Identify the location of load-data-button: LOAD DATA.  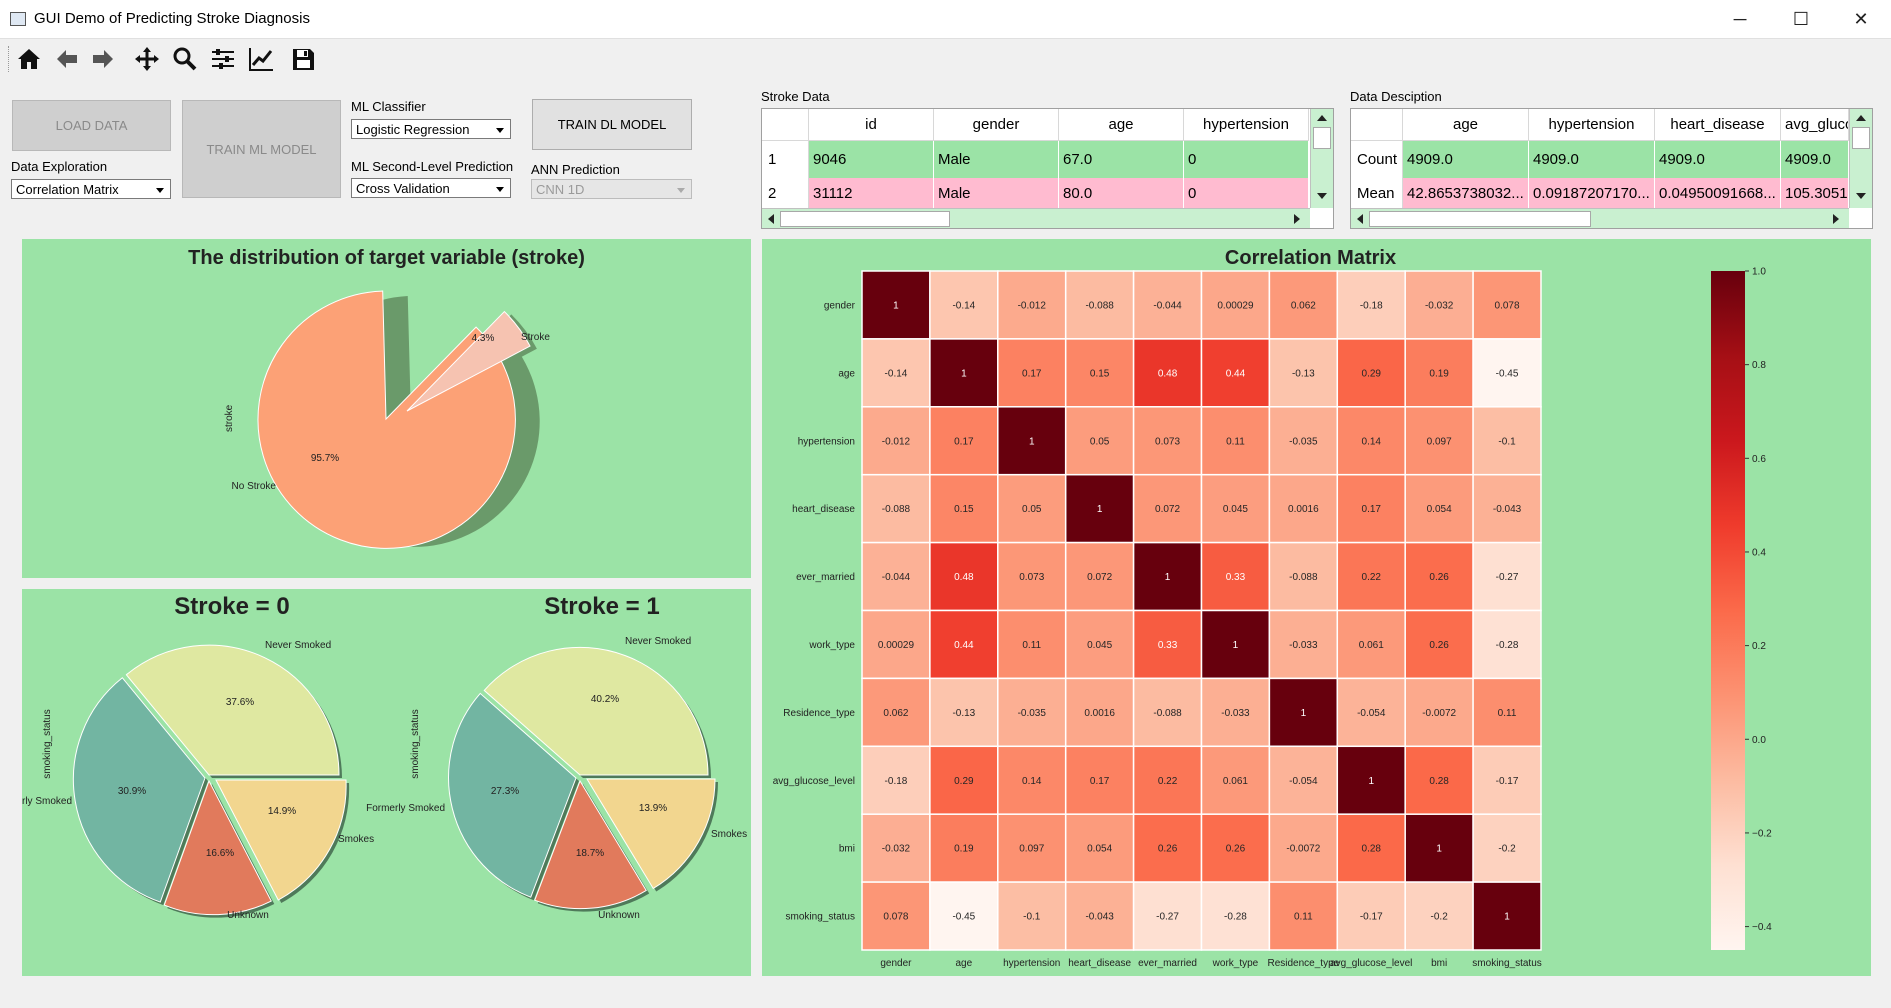
(91, 125).